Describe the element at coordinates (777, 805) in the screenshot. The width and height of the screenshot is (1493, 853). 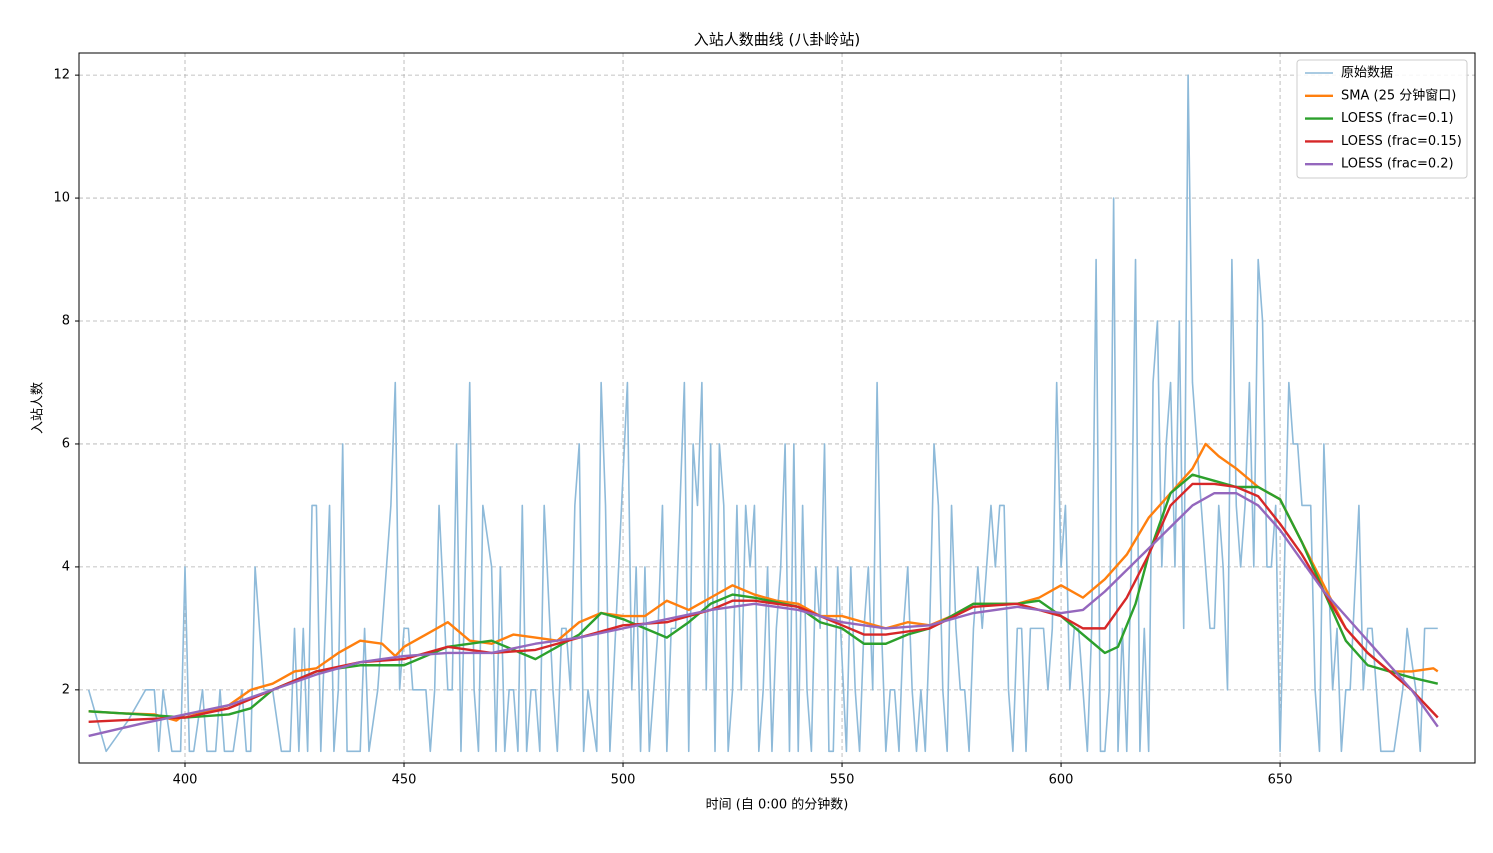
I see `x-axis-label: 时间 (自 0:00 的分钟数)` at that location.